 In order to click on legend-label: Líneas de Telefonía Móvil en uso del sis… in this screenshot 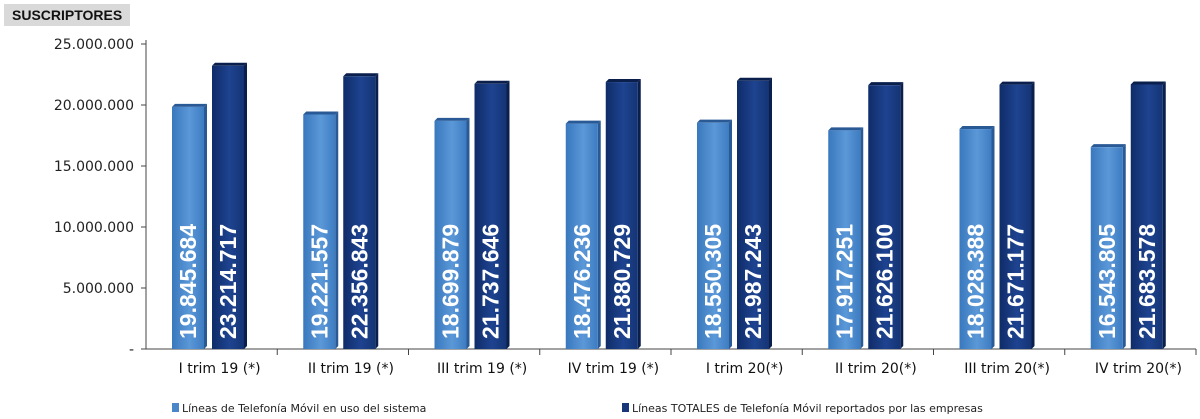, I will do `click(304, 408)`.